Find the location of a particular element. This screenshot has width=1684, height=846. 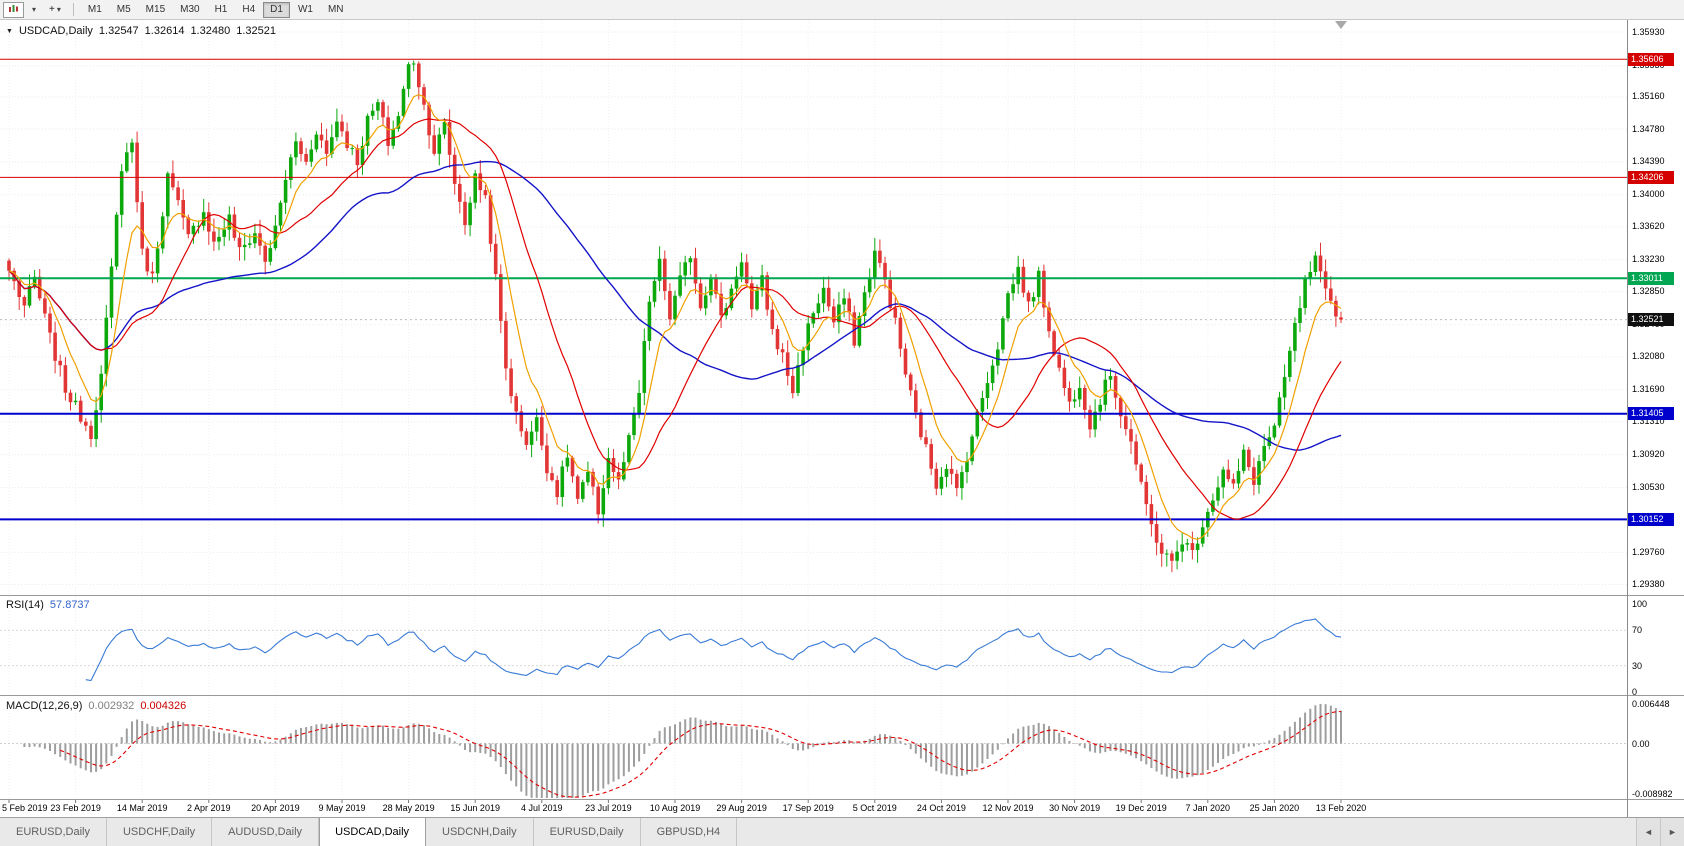

date-axis-label: 24 Oct 2019 is located at coordinates (941, 808).